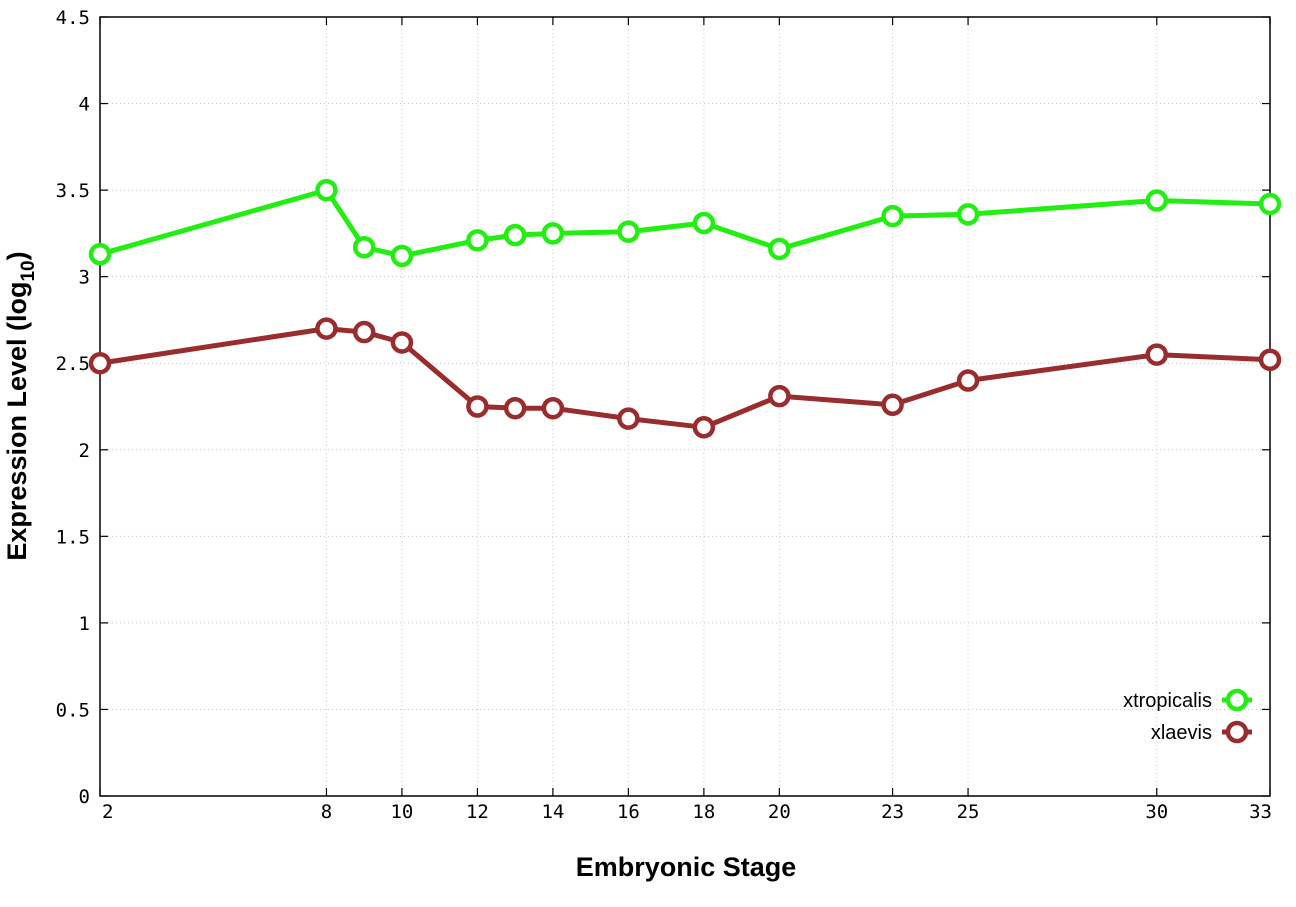  I want to click on y-tick-label: 0.5, so click(73, 710).